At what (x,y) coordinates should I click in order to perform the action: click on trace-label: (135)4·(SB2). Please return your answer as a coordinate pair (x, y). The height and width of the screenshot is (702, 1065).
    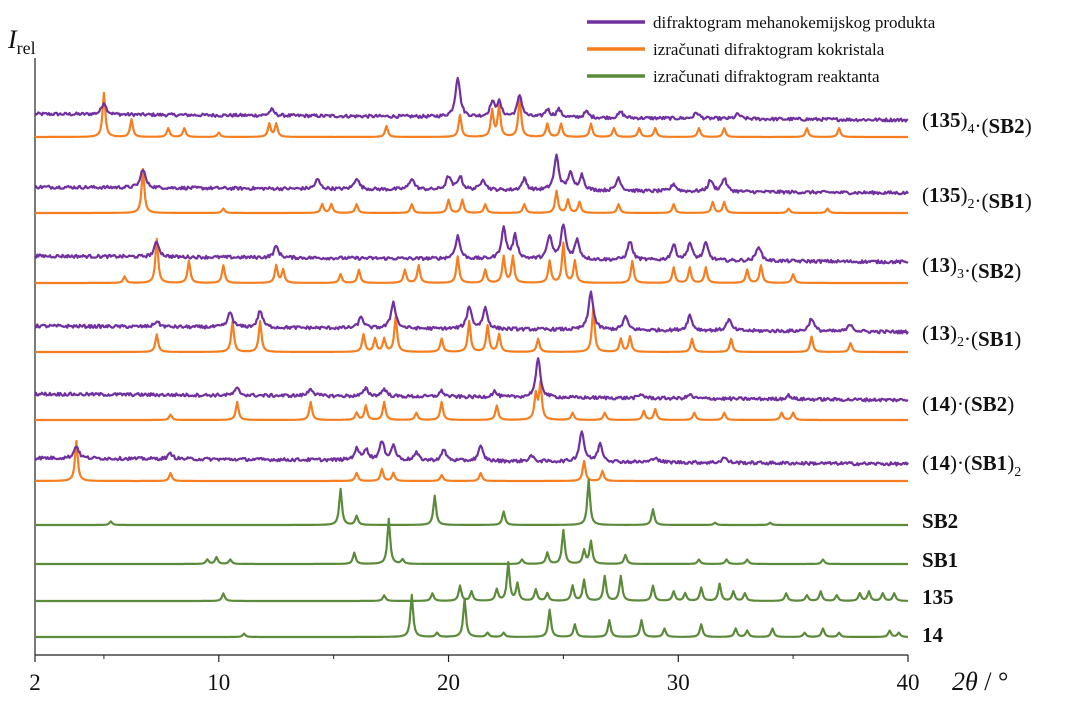
    Looking at the image, I should click on (977, 123).